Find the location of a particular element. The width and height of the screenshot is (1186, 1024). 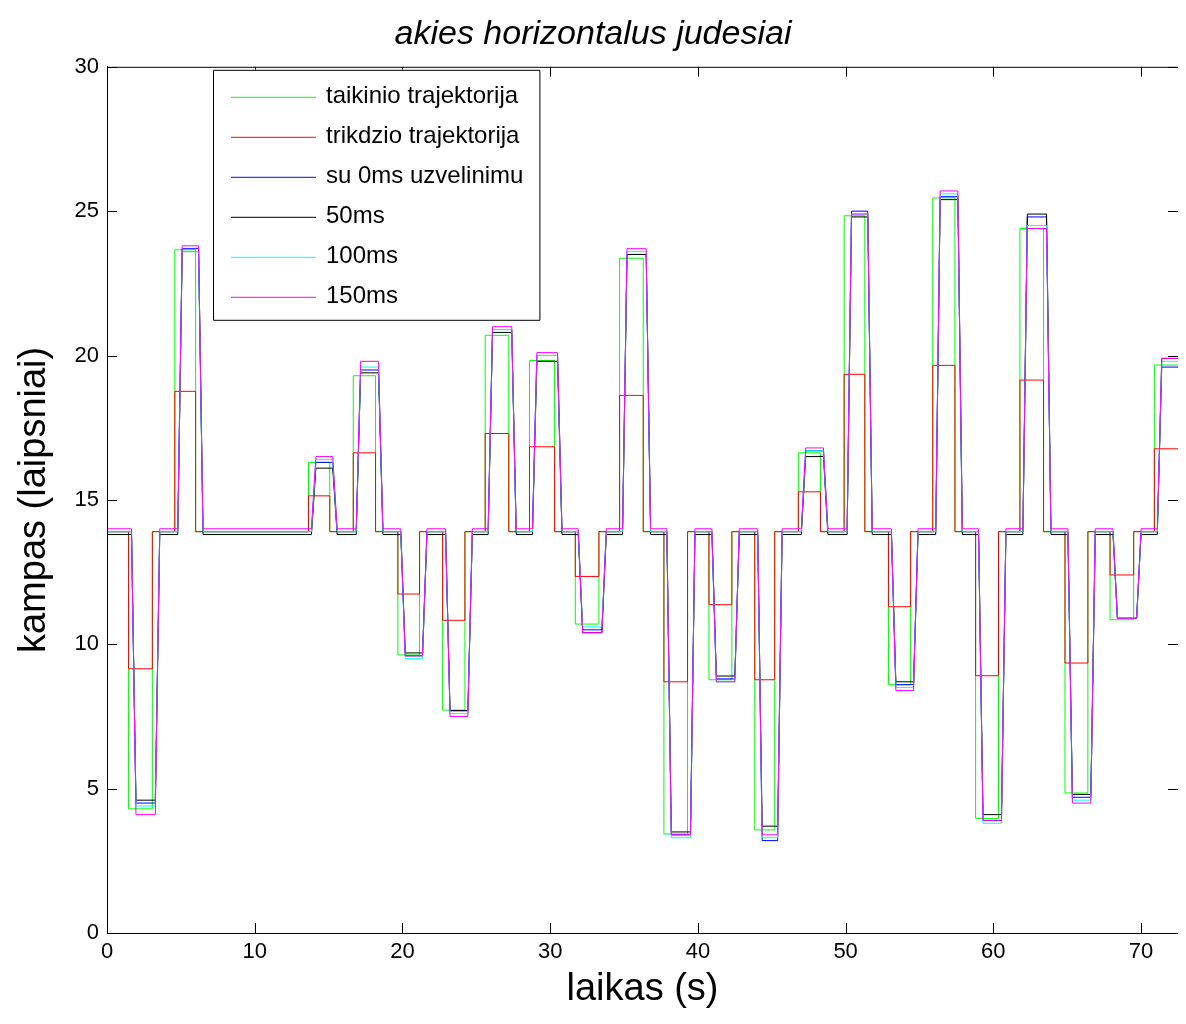

x-tick-label: 10 is located at coordinates (254, 951).